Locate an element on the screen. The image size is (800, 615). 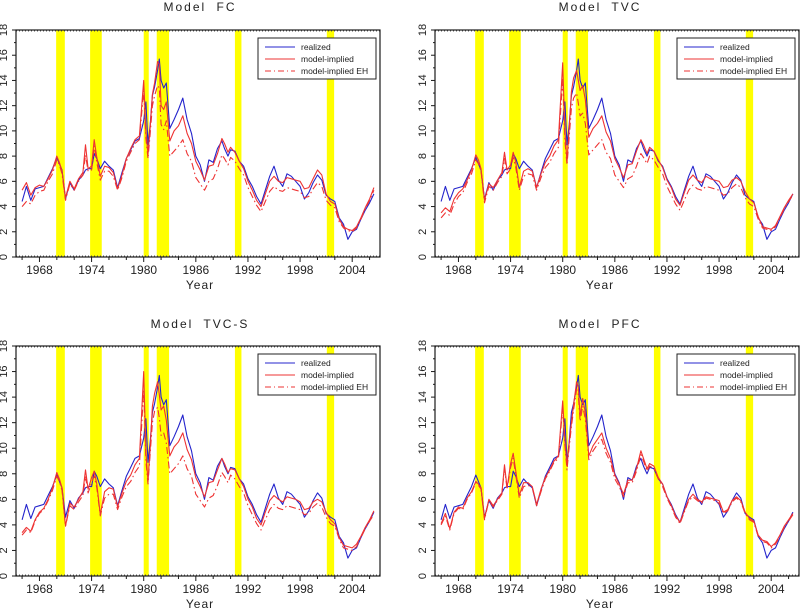
chart-title: Model FC is located at coordinates (200, 7).